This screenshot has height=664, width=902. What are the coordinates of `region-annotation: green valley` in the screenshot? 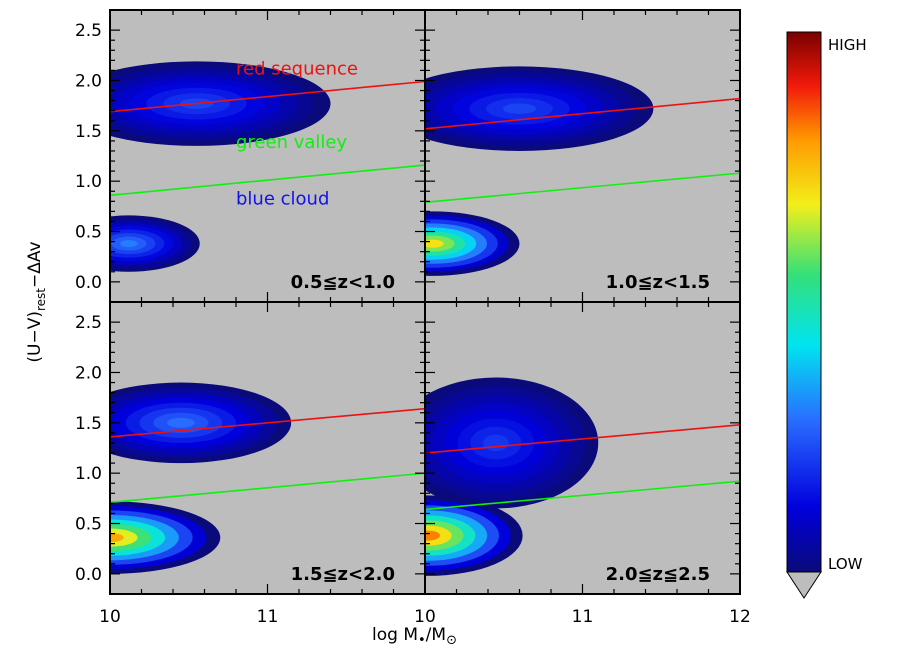 It's located at (291, 142).